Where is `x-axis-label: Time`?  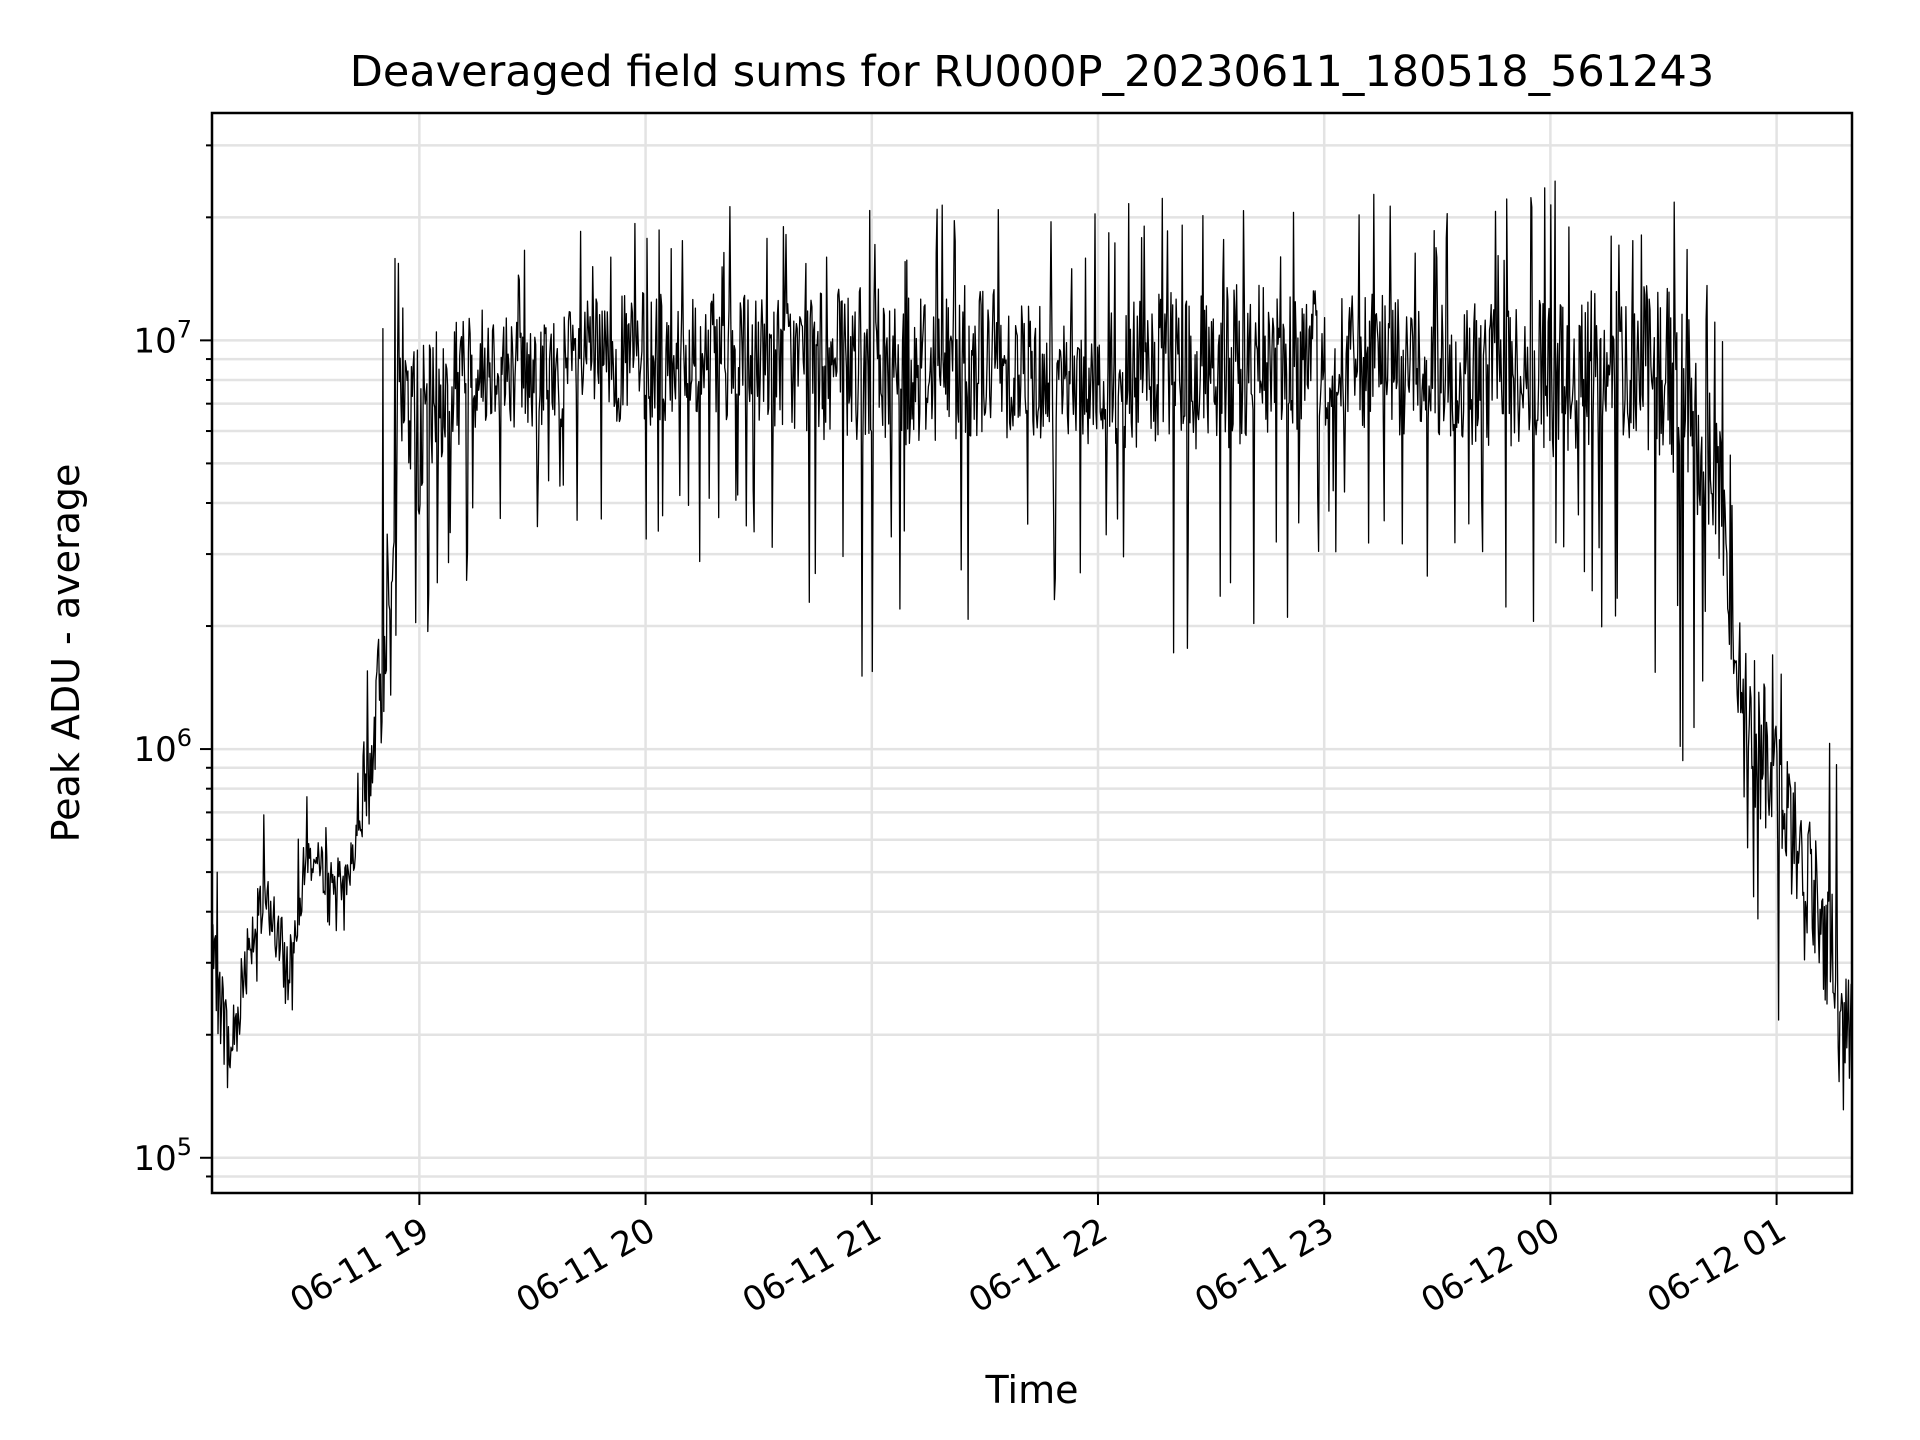
x-axis-label: Time is located at coordinates (1032, 1390).